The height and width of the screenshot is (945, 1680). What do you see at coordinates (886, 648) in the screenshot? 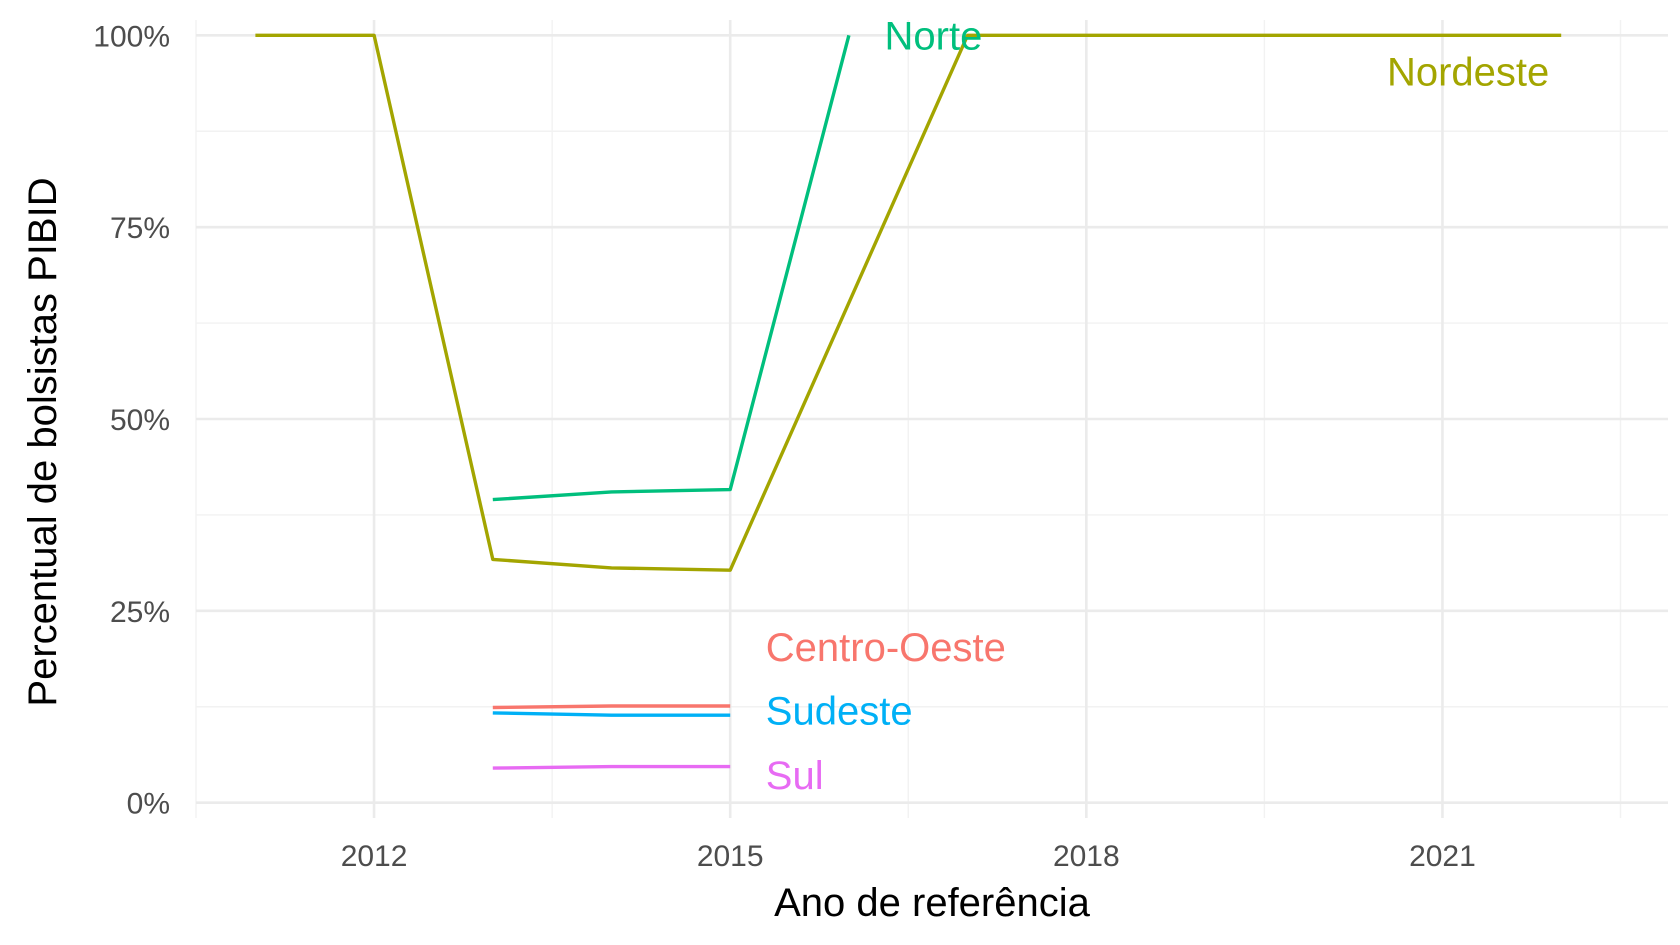
I see `series-label-centro-oeste: Centro-Oeste` at bounding box center [886, 648].